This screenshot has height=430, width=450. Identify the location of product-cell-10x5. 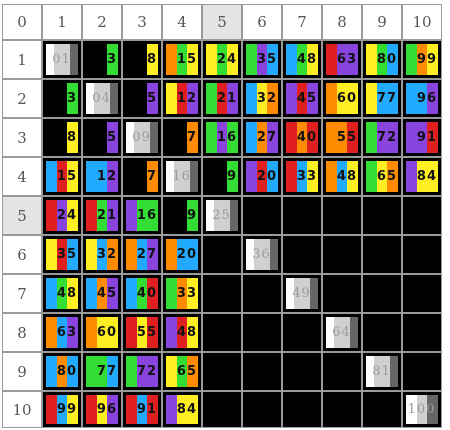
(222, 409).